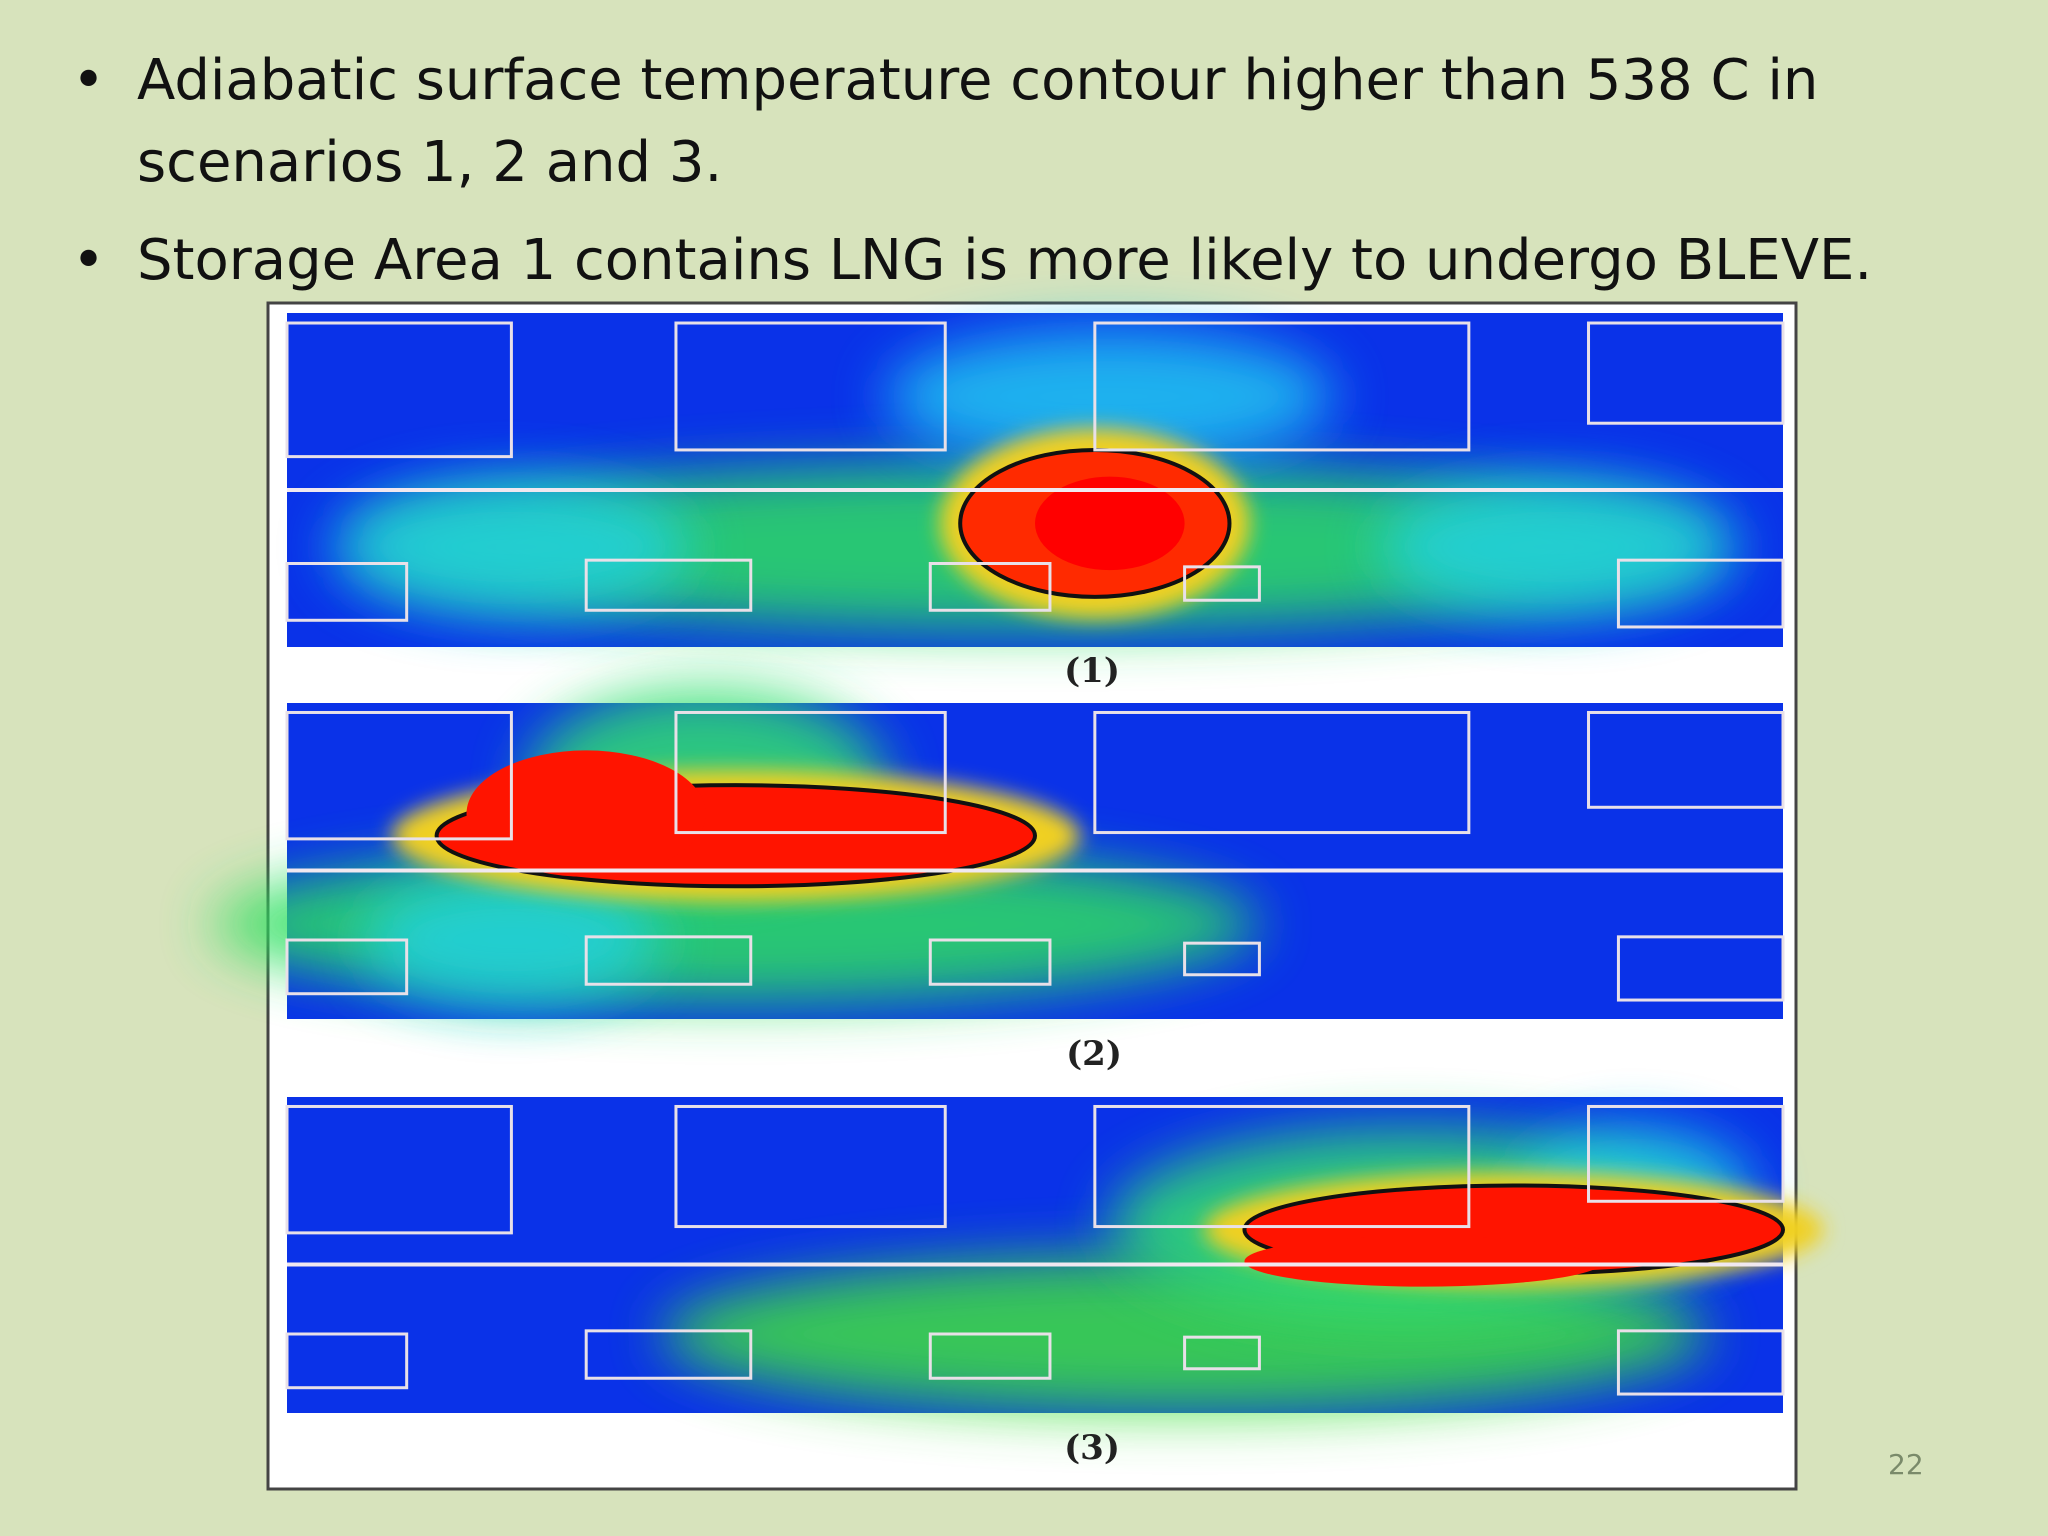 Image resolution: width=2048 pixels, height=1536 pixels. What do you see at coordinates (1906, 1464) in the screenshot?
I see `page-number: 22` at bounding box center [1906, 1464].